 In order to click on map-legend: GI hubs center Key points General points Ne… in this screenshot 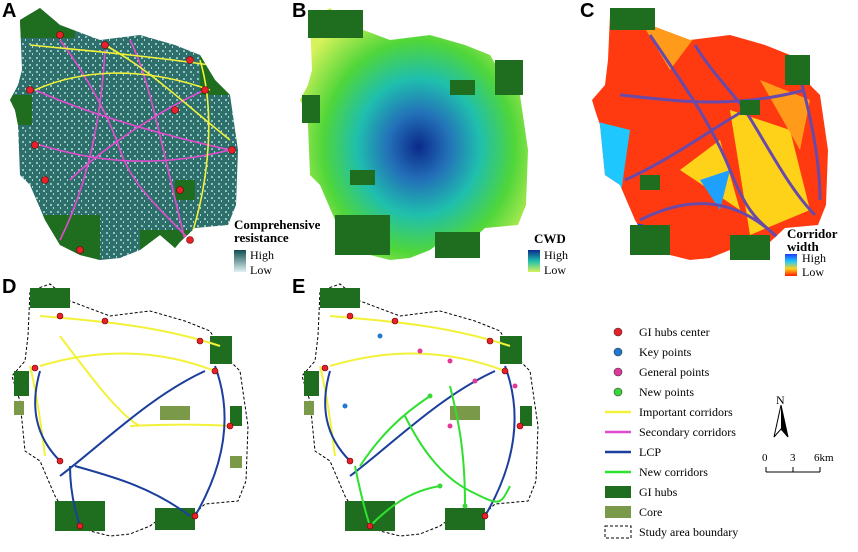, I will do `click(688, 433)`.